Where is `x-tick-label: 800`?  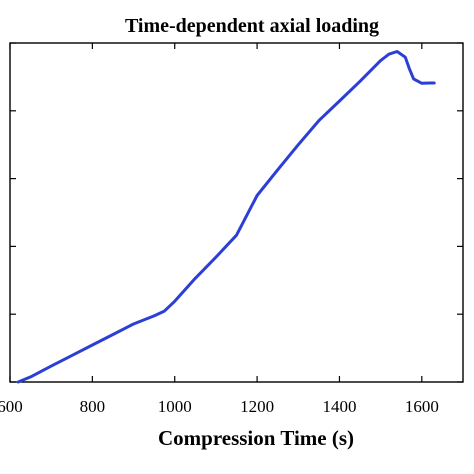
x-tick-label: 800 is located at coordinates (93, 406).